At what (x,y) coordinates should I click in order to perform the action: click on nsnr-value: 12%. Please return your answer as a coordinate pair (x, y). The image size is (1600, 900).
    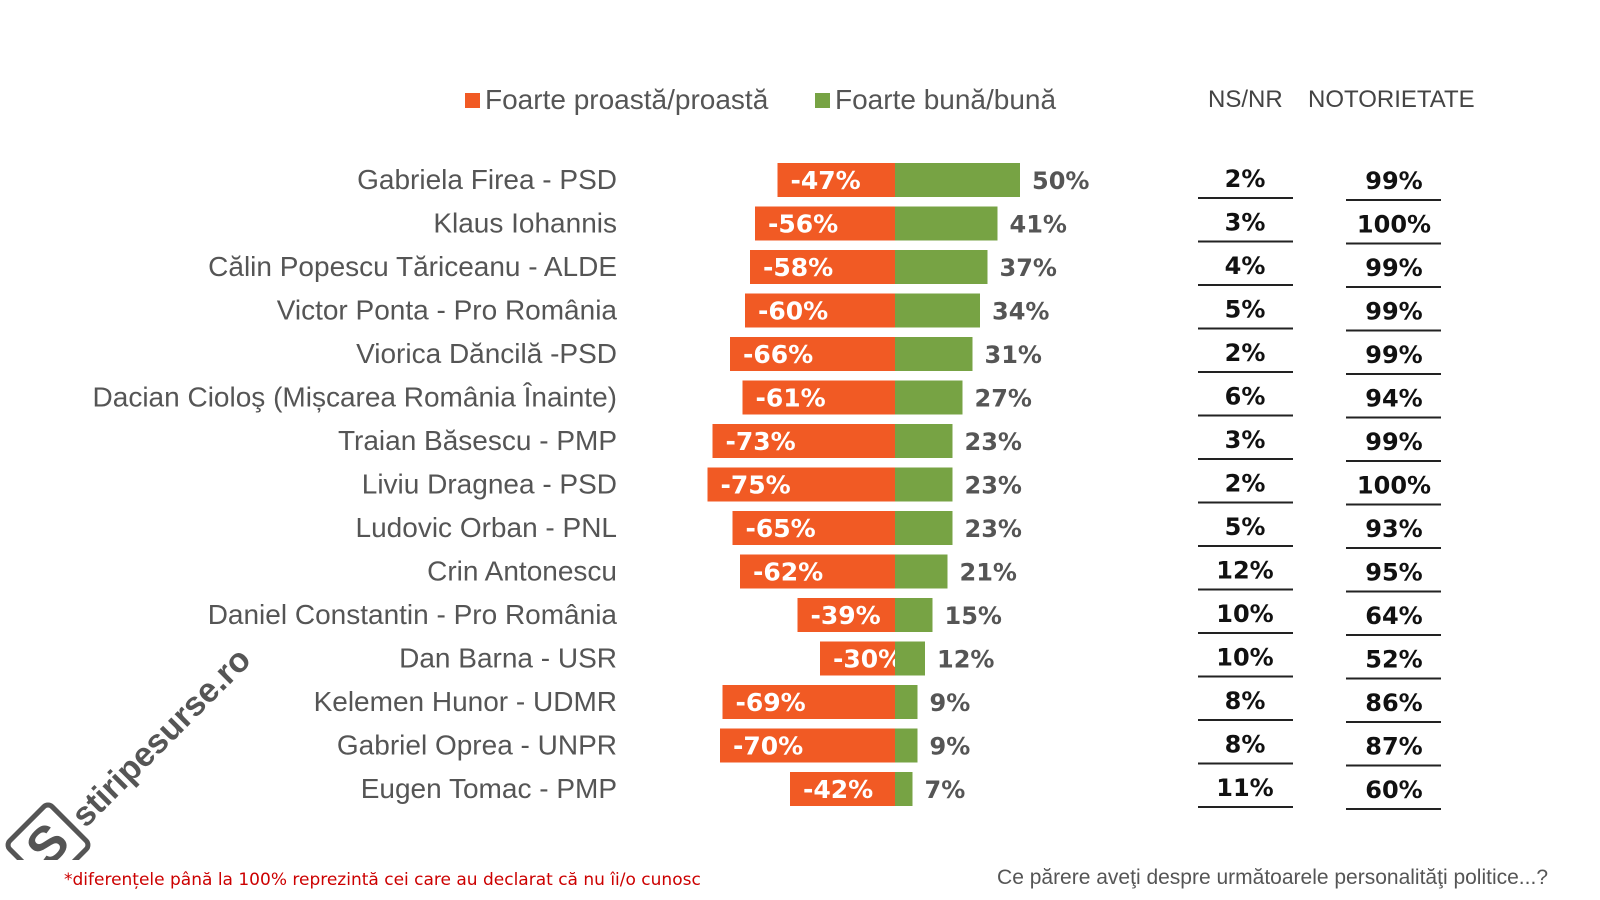
    Looking at the image, I should click on (1244, 571).